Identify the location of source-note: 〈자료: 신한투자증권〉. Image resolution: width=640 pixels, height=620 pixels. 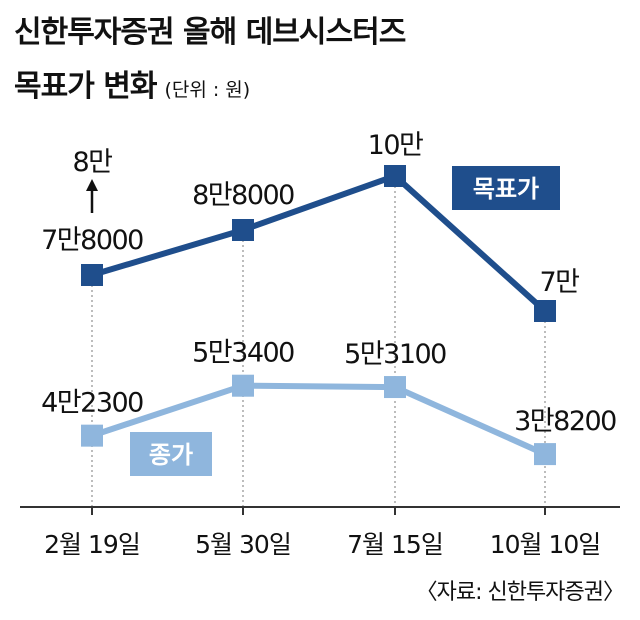
(520, 592).